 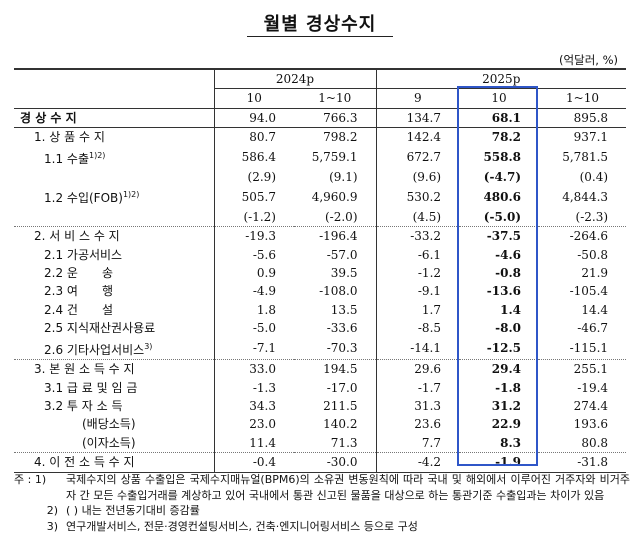 What do you see at coordinates (114, 98) in the screenshot?
I see `header-label-cell` at bounding box center [114, 98].